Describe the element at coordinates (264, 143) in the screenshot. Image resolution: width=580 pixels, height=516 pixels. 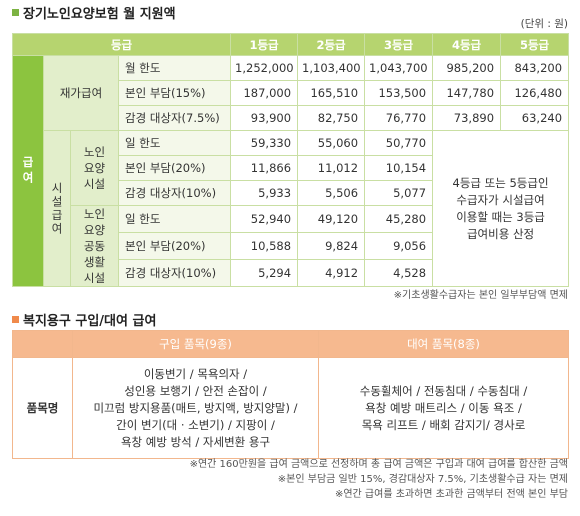
I see `value-cell: 59,330` at that location.